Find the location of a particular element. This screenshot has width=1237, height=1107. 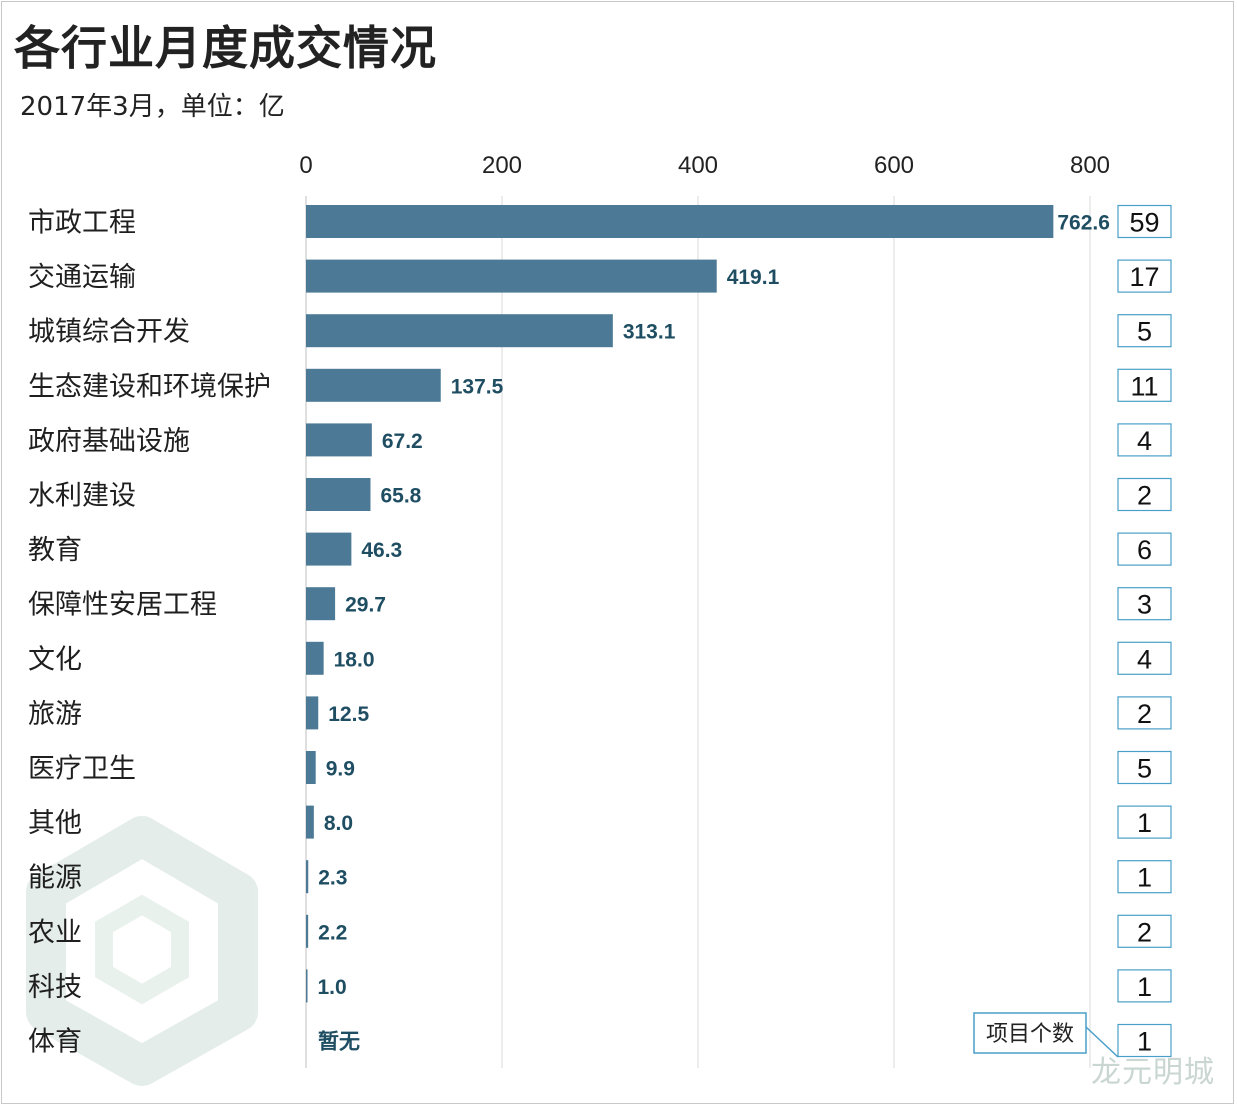

category-label: 科技 is located at coordinates (55, 987).